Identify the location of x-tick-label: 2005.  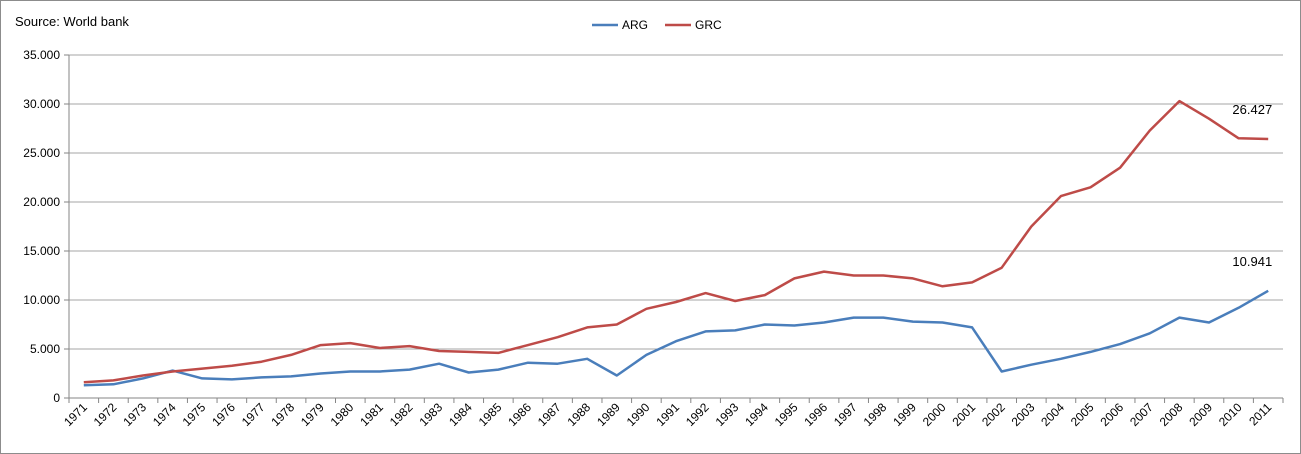
(1082, 414).